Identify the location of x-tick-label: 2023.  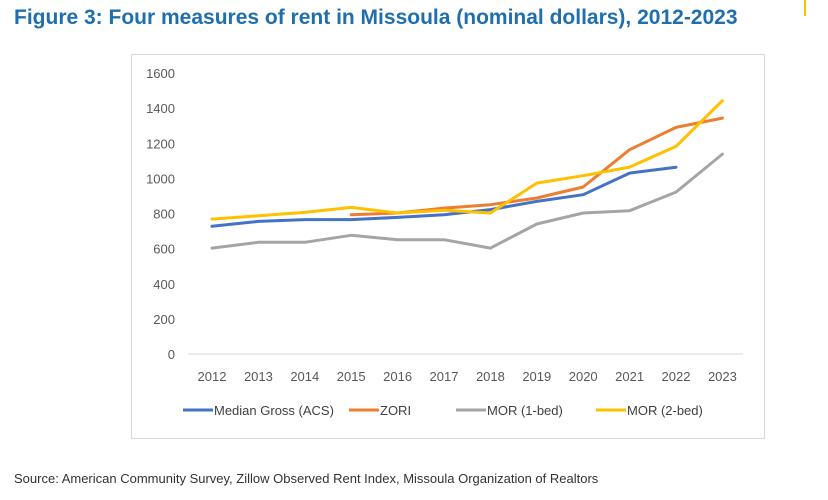
(722, 376).